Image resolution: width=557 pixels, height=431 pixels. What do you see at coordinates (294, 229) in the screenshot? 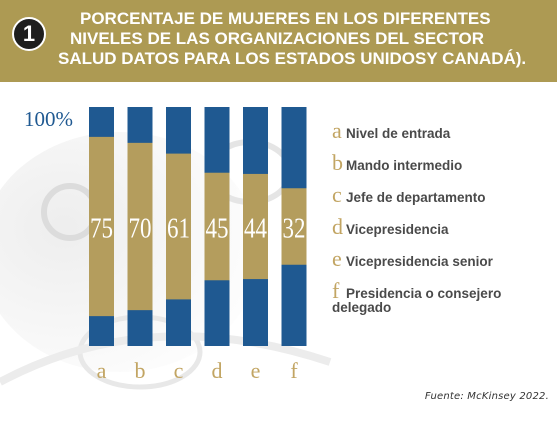
I see `value-label-f: 32` at bounding box center [294, 229].